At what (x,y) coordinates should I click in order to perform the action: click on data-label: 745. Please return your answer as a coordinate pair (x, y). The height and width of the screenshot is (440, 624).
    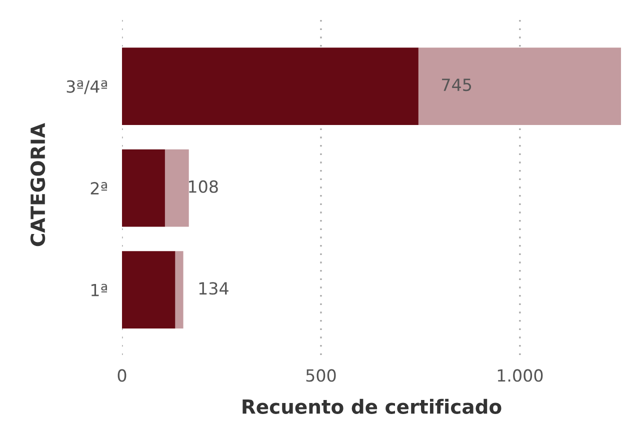
    Looking at the image, I should click on (457, 85).